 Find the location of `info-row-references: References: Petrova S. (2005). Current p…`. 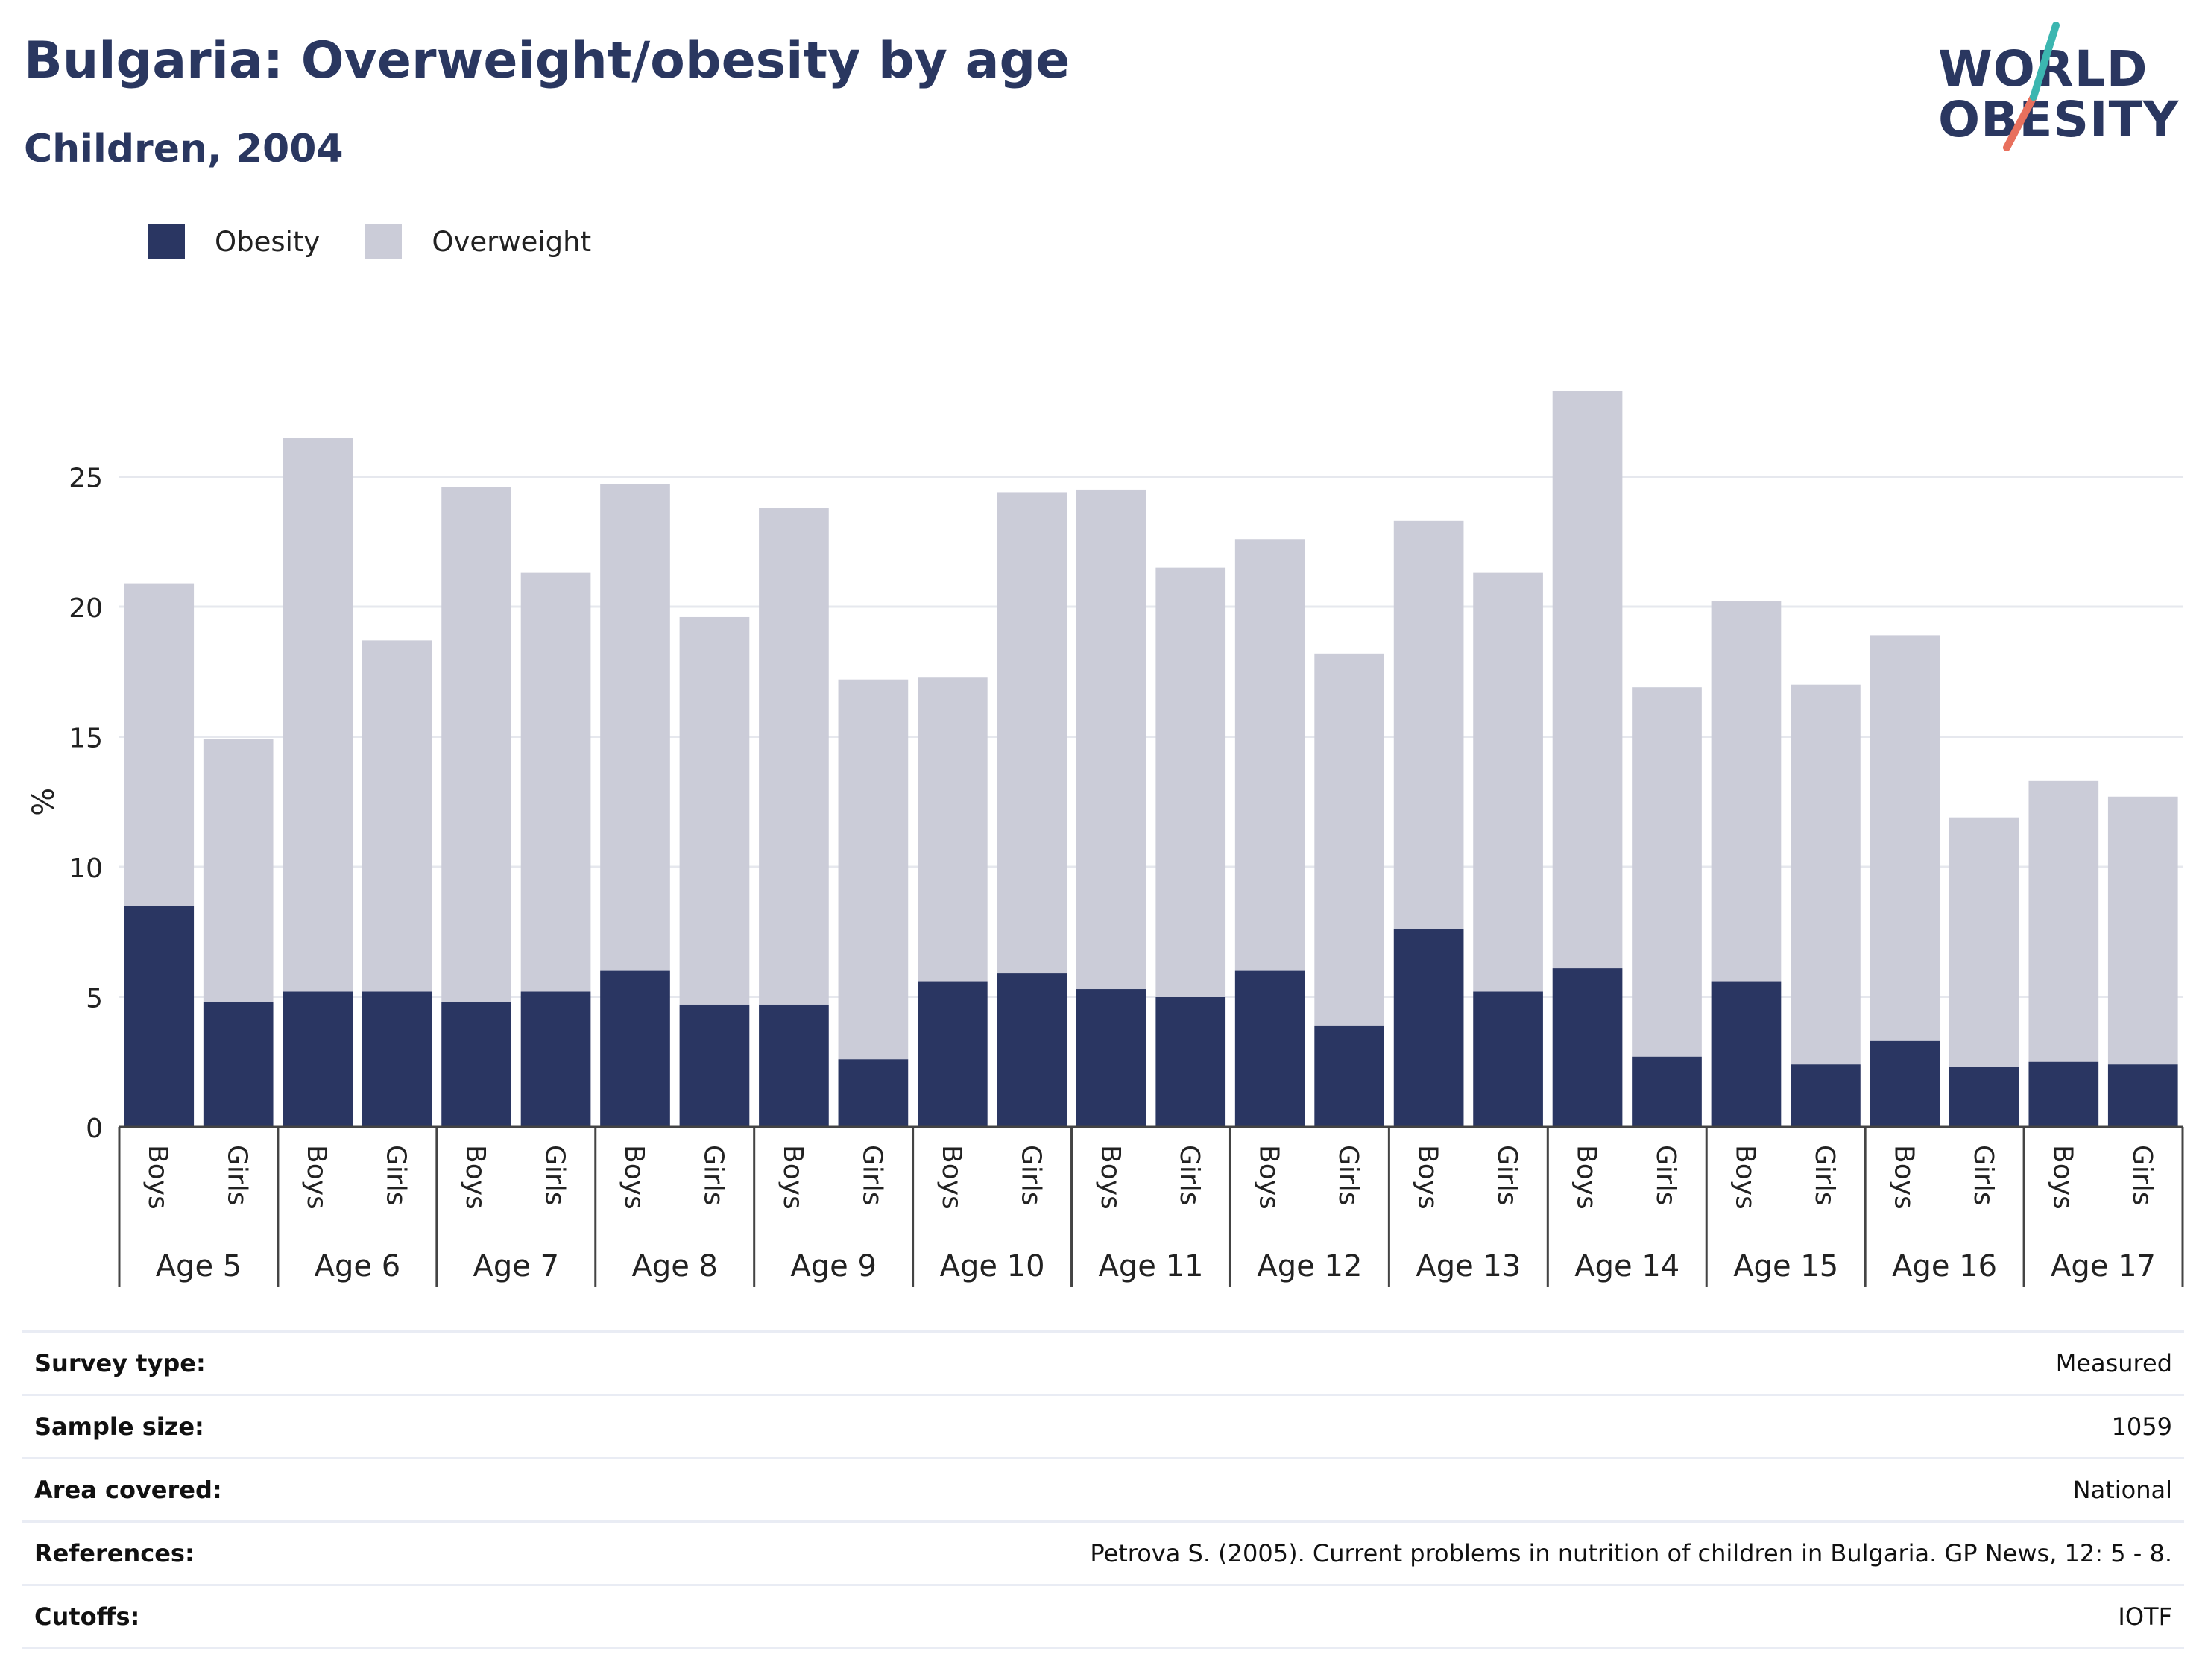

info-row-references: References: Petrova S. (2005). Current p… is located at coordinates (1103, 1552).